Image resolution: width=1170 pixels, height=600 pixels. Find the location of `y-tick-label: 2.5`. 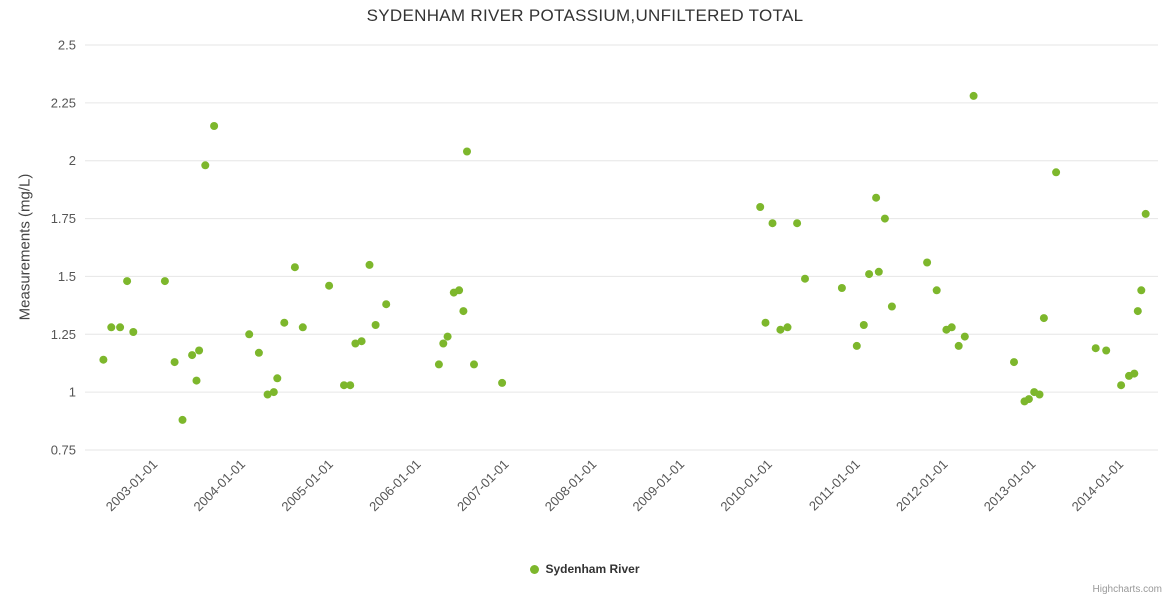

y-tick-label: 2.5 is located at coordinates (67, 45).